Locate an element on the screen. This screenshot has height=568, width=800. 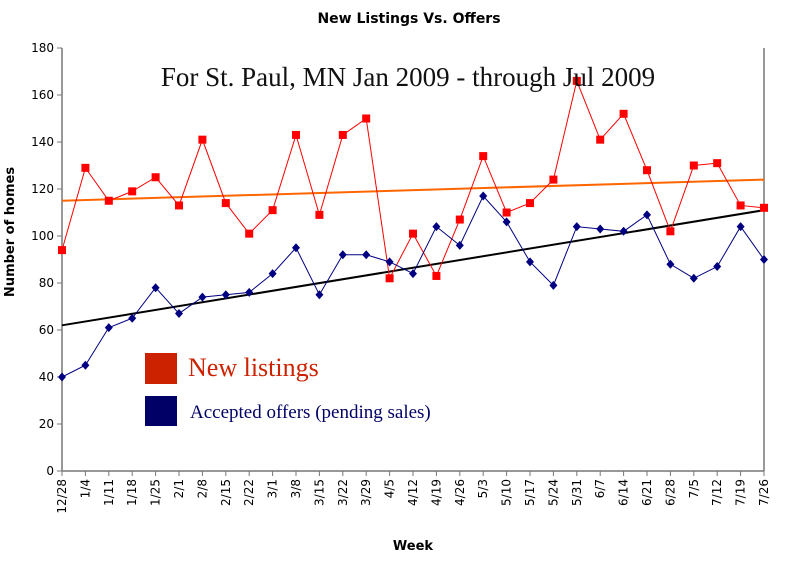
x-tick-label: 5/10 is located at coordinates (507, 492).